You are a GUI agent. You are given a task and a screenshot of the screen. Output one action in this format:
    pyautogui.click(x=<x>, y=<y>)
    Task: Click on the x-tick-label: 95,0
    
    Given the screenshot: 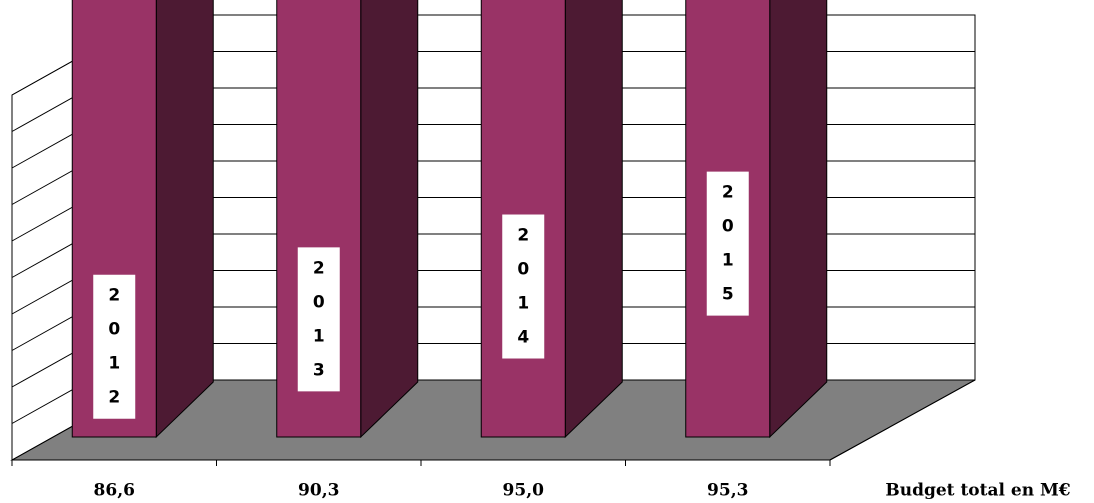 What is the action you would take?
    pyautogui.click(x=524, y=491)
    